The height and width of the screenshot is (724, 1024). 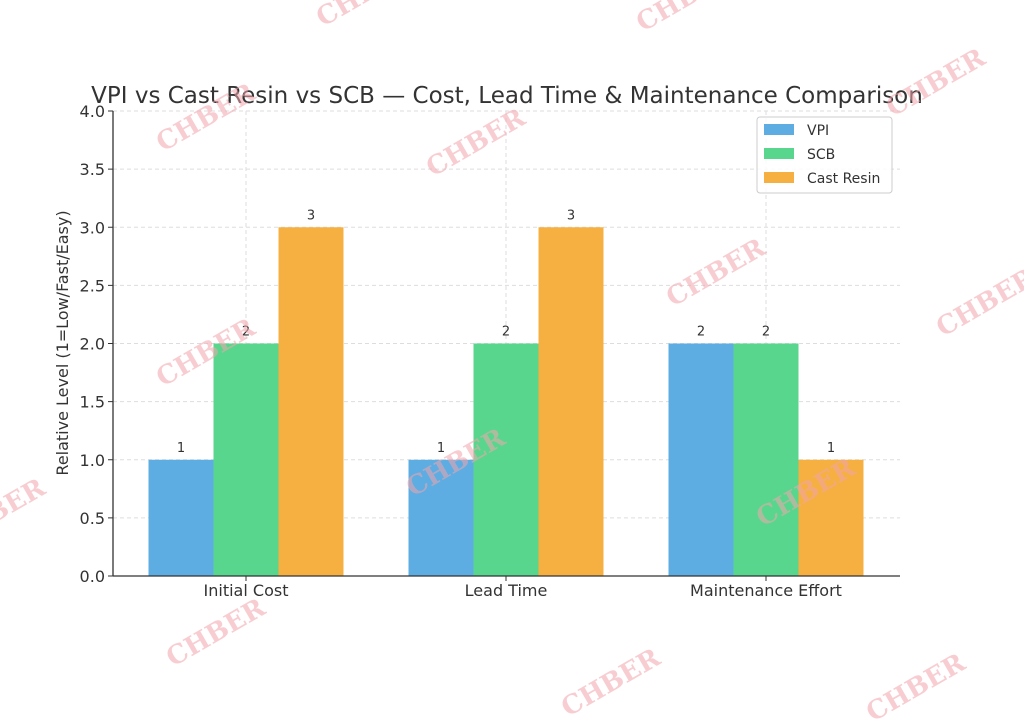 I want to click on y-tick-label: 1.0, so click(x=92, y=460).